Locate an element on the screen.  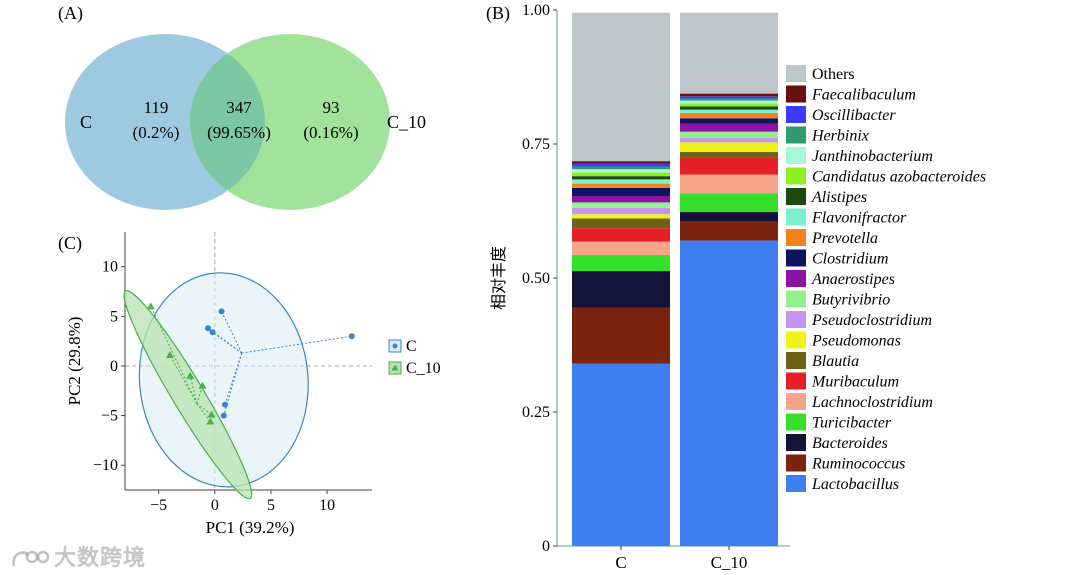
bar-legend-label-alistipes: Alistipes is located at coordinates (839, 197).